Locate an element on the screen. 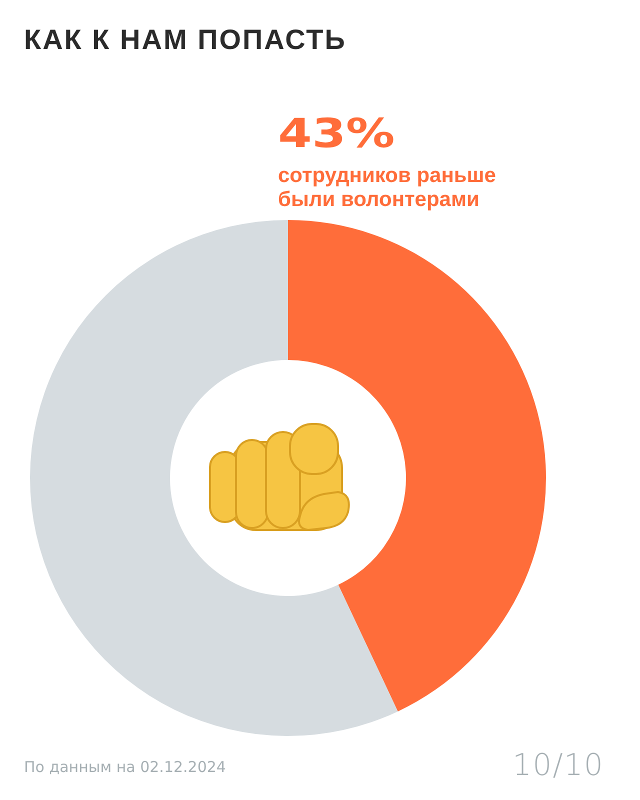 The height and width of the screenshot is (800, 640). chart-title: КАК К НАМ ПОПАСТЬ is located at coordinates (185, 40).